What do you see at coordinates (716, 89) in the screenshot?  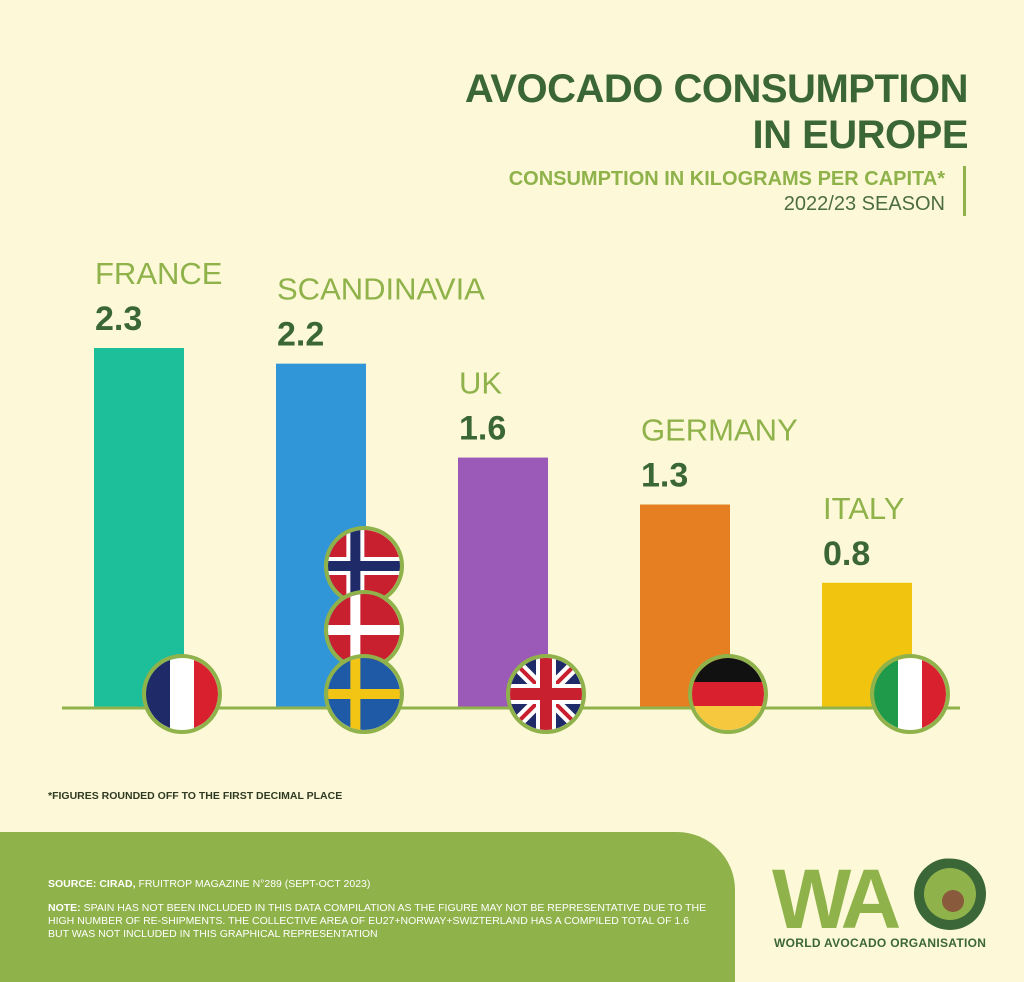 I see `title-line-1: AVOCADO CONSUMPTION` at bounding box center [716, 89].